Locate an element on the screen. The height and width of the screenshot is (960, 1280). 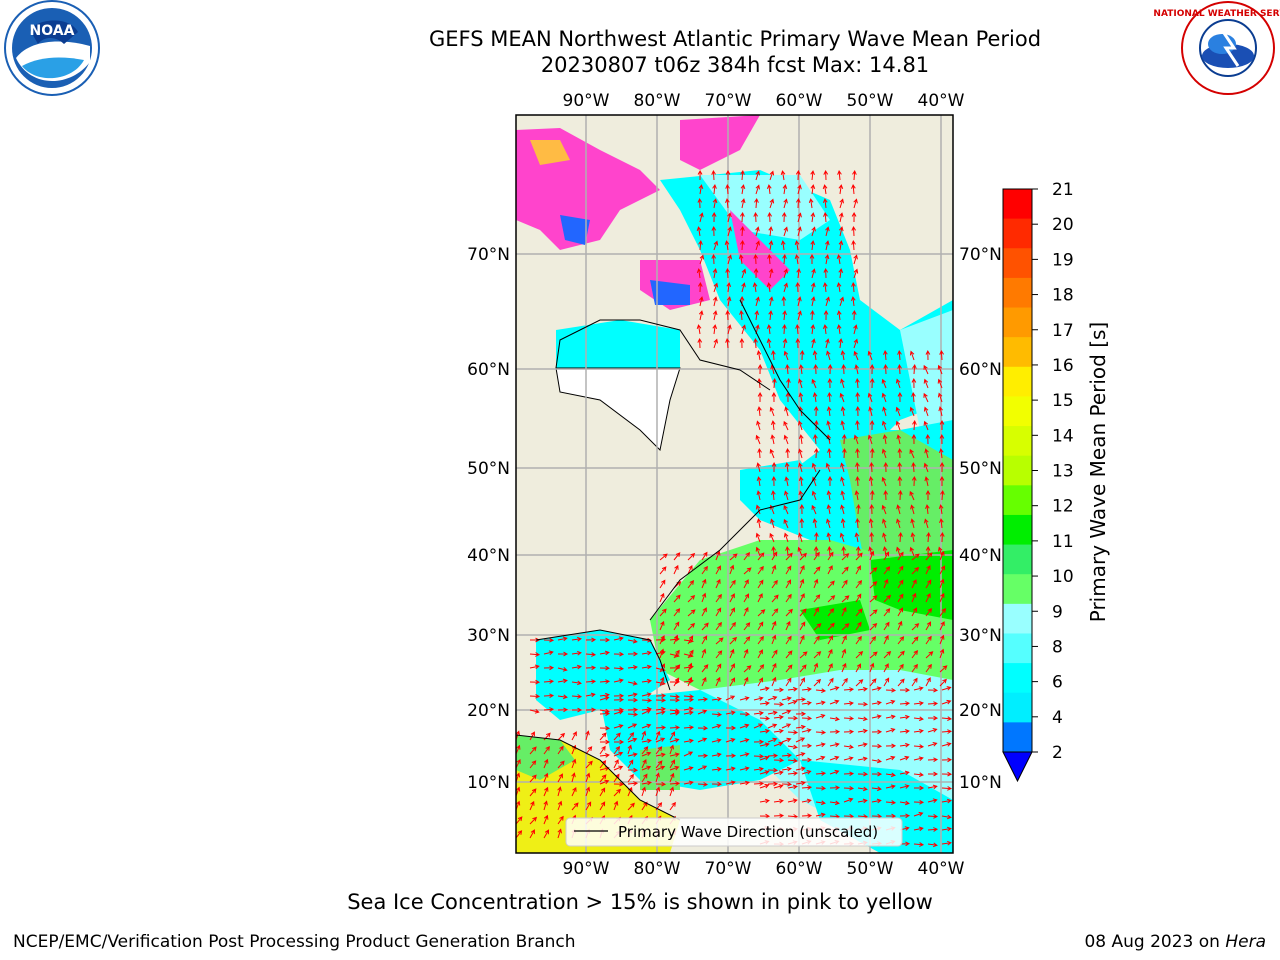
colorbar-tick-label: 9 is located at coordinates (1057, 612).